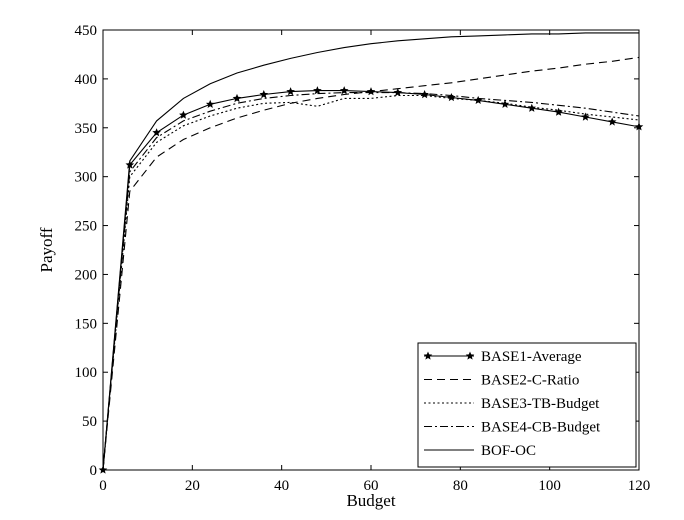 Image resolution: width=684 pixels, height=520 pixels. Describe the element at coordinates (541, 428) in the screenshot. I see `legend-label: BASE4-CB-Budget` at that location.